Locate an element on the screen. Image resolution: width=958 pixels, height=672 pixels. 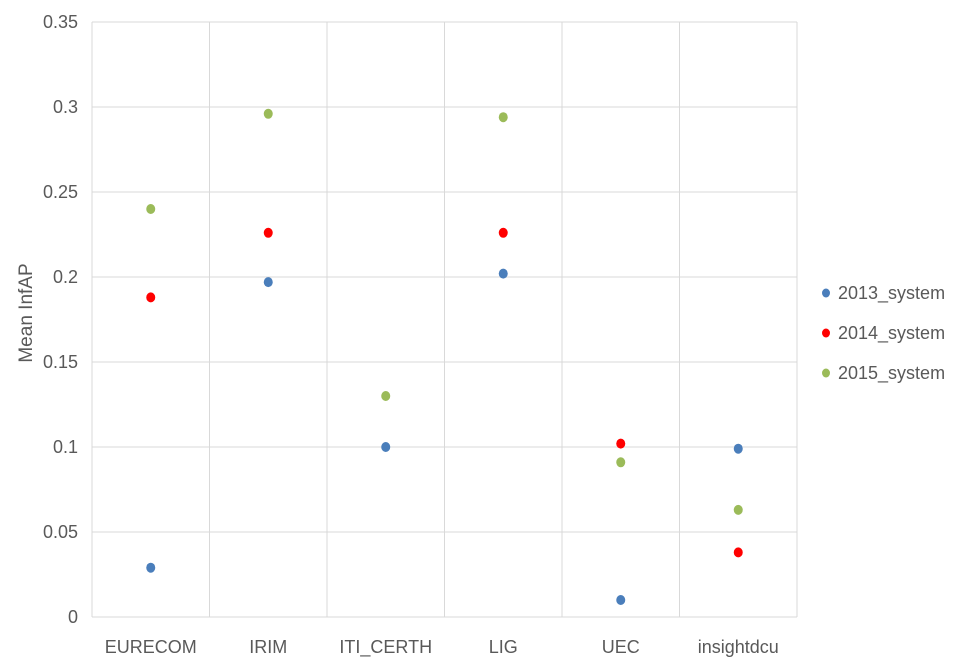
x-tick-label: LIG is located at coordinates (503, 647).